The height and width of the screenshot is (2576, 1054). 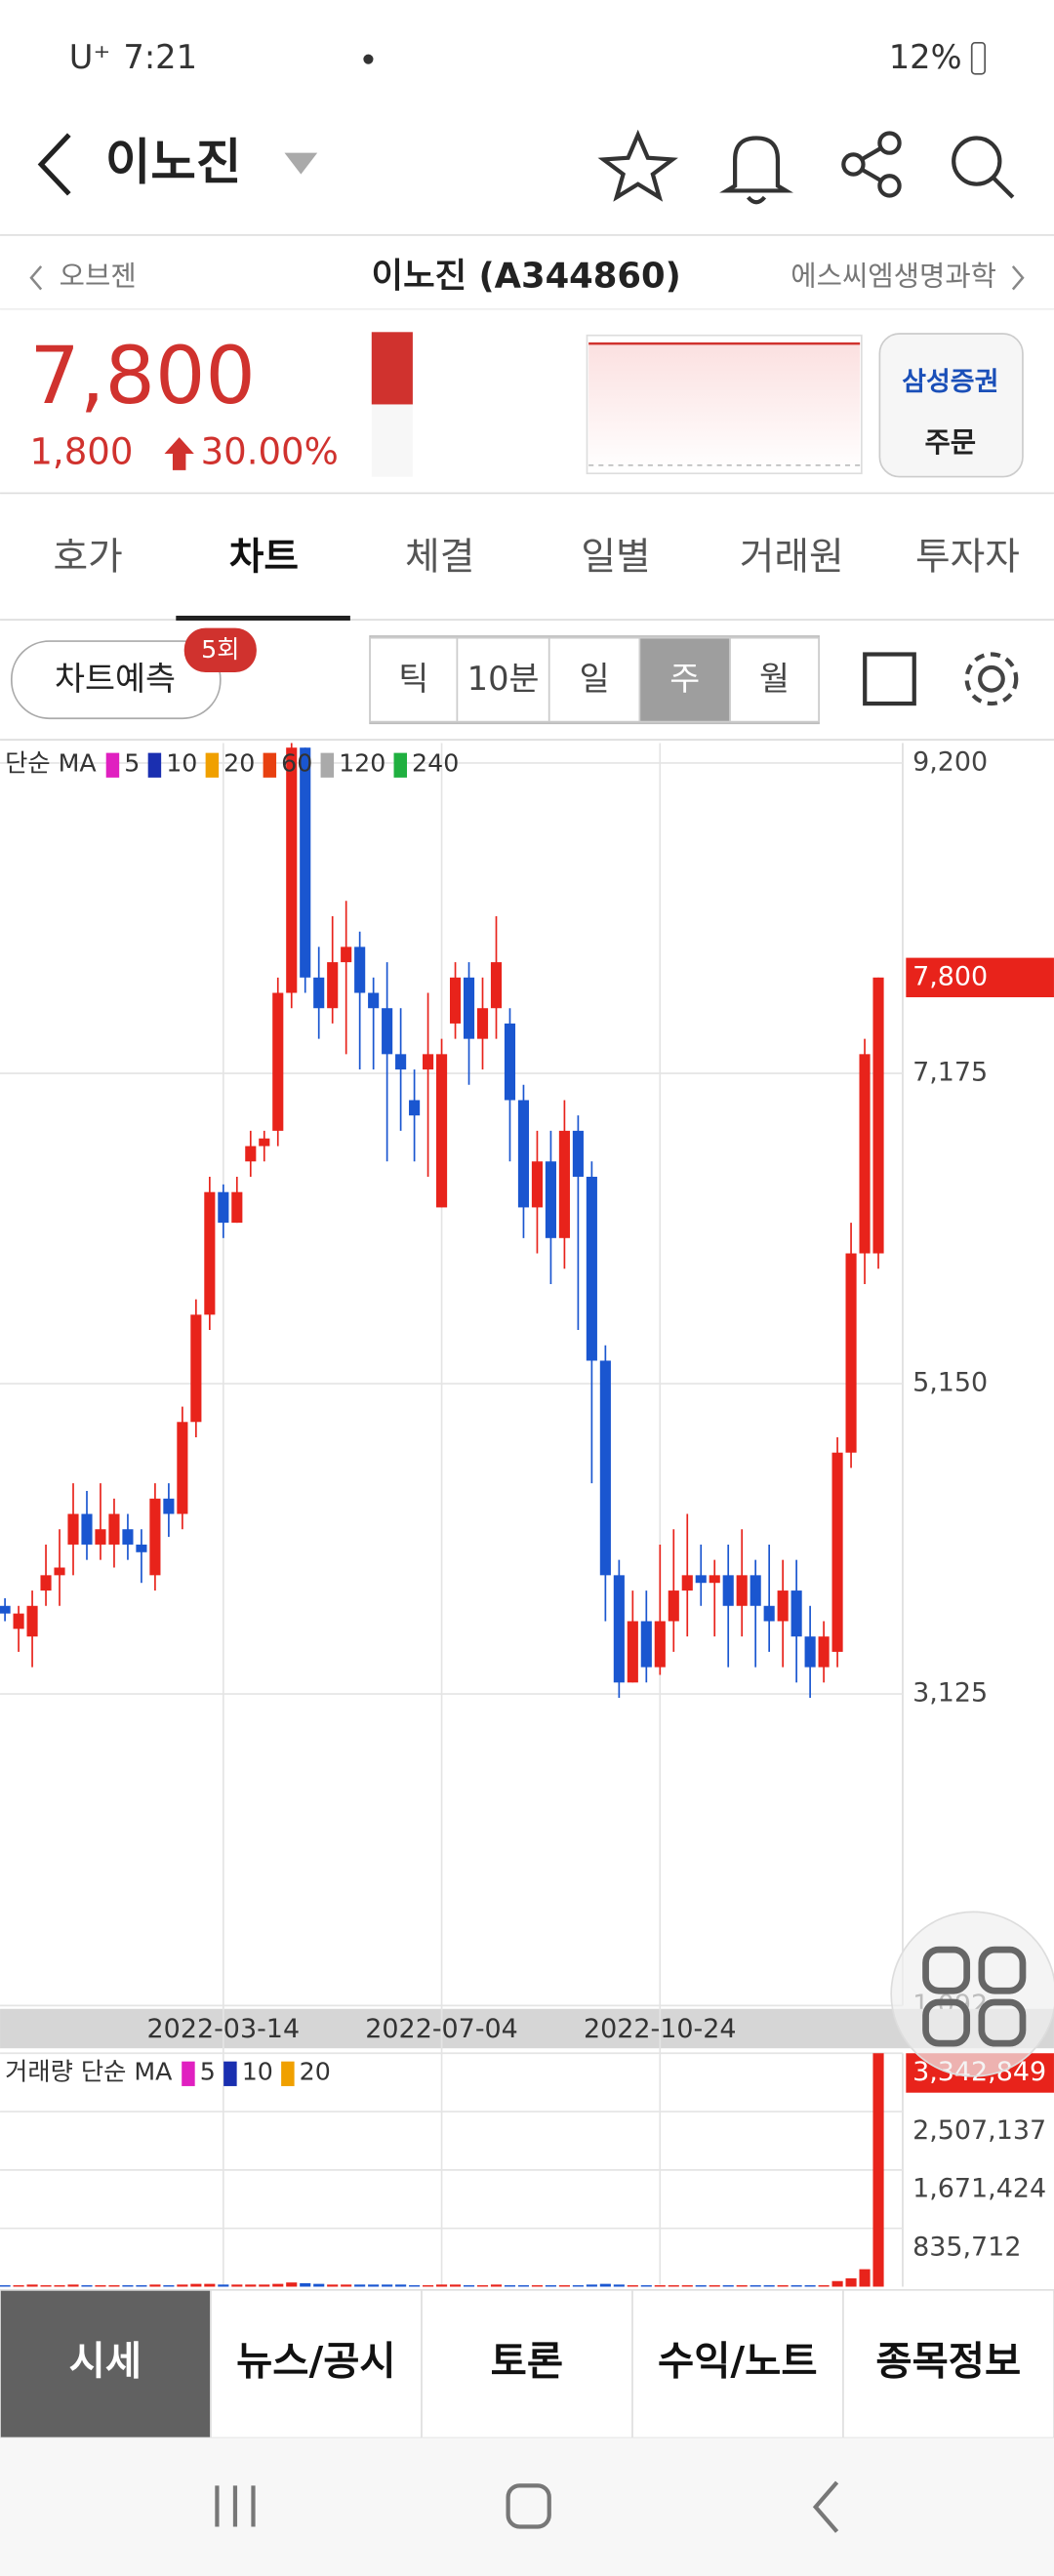 What do you see at coordinates (992, 679) in the screenshot?
I see `settings-icon` at bounding box center [992, 679].